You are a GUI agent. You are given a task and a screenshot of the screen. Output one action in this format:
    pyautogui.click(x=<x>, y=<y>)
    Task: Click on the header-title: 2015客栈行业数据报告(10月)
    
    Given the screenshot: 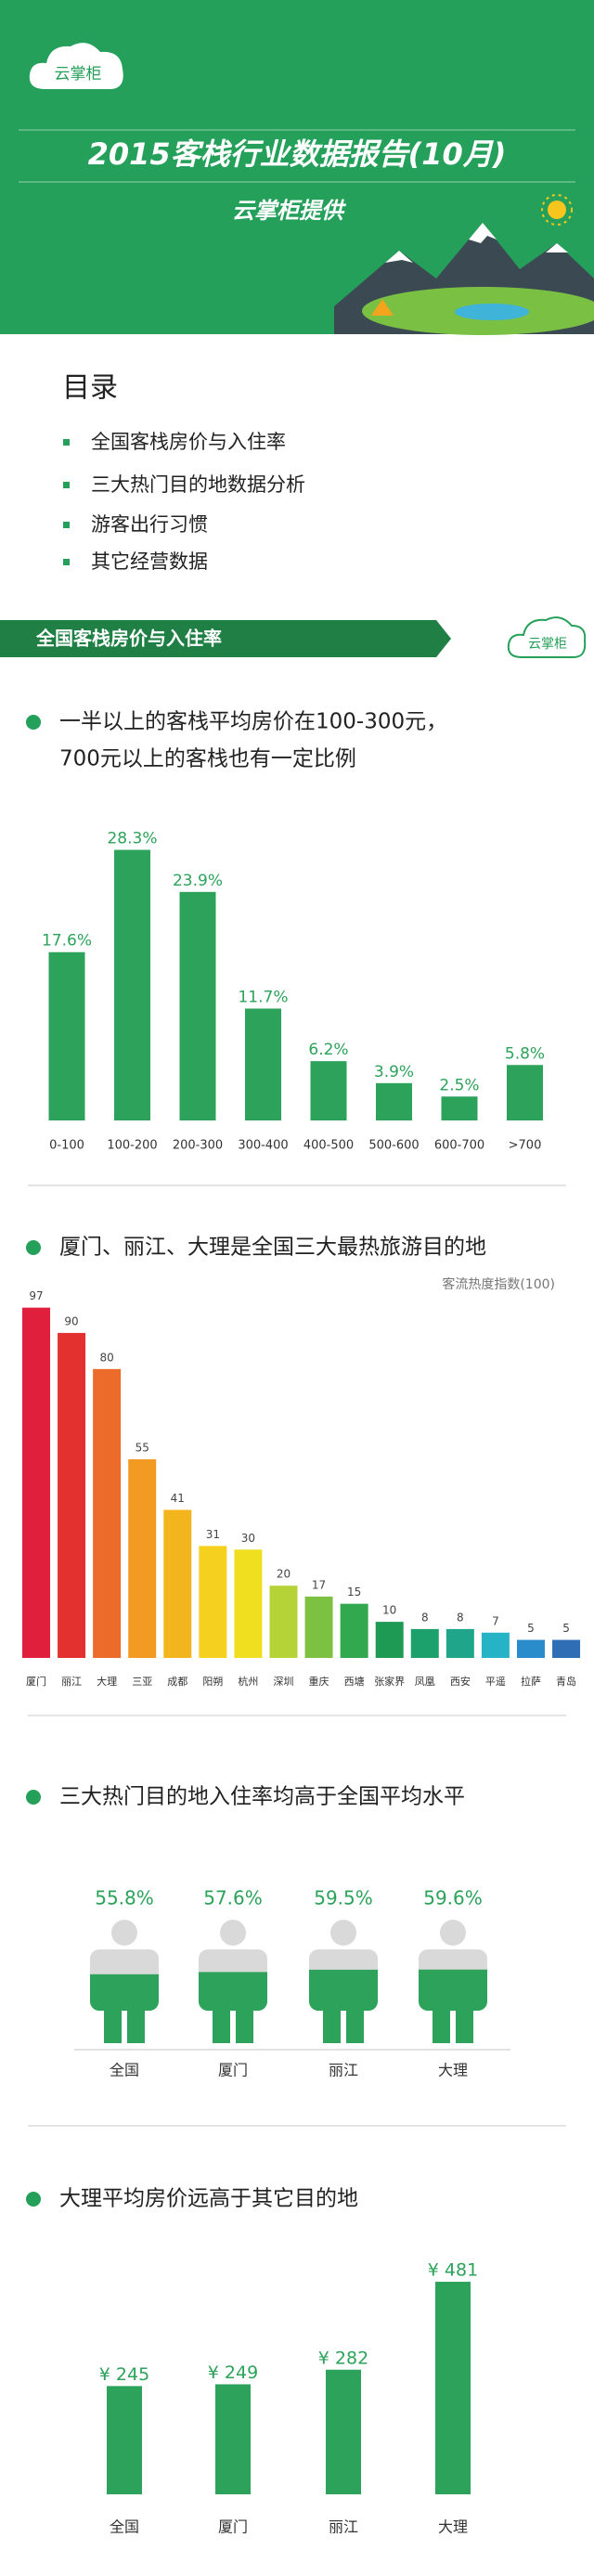 What is the action you would take?
    pyautogui.click(x=297, y=154)
    